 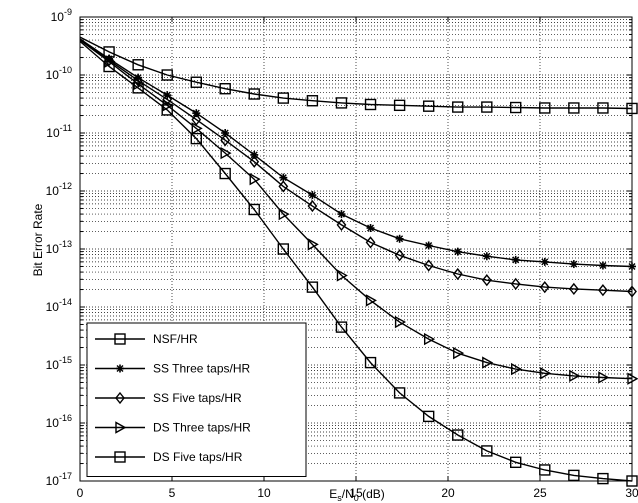 I want to click on y-tick-label: 10-13, so click(x=59, y=247).